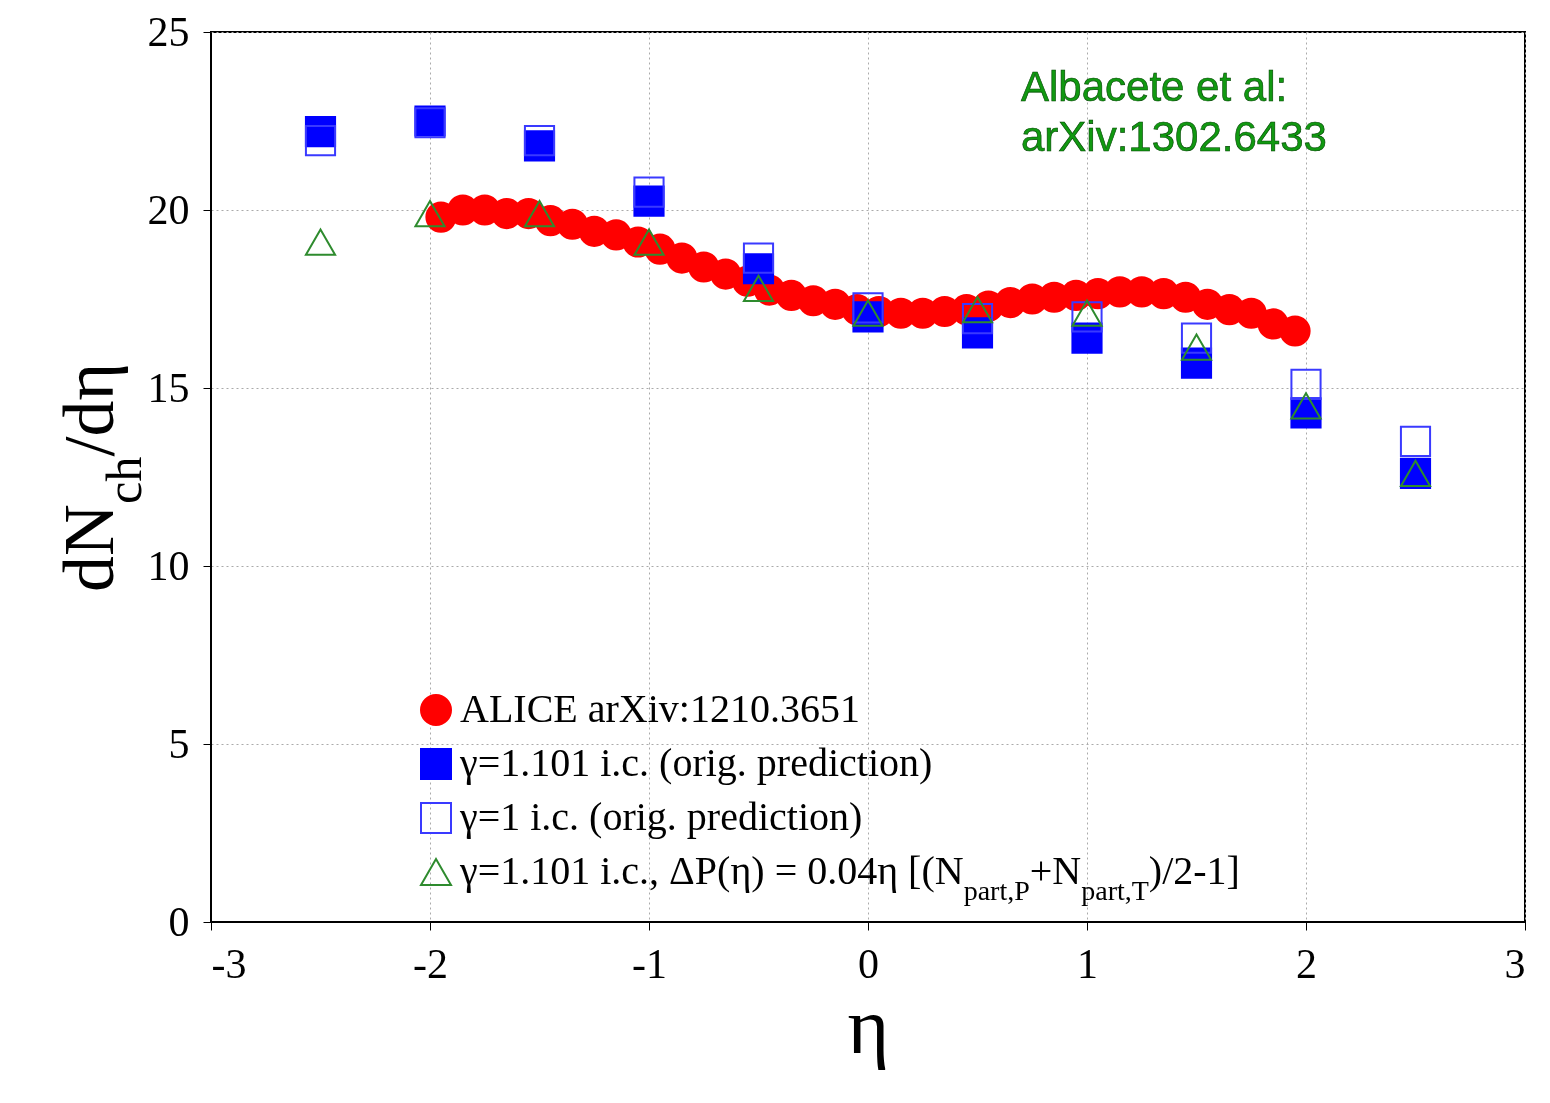 The height and width of the screenshot is (1103, 1550). Describe the element at coordinates (660, 708) in the screenshot. I see `legend-label: ALICE arXiv:1210.3651` at that location.